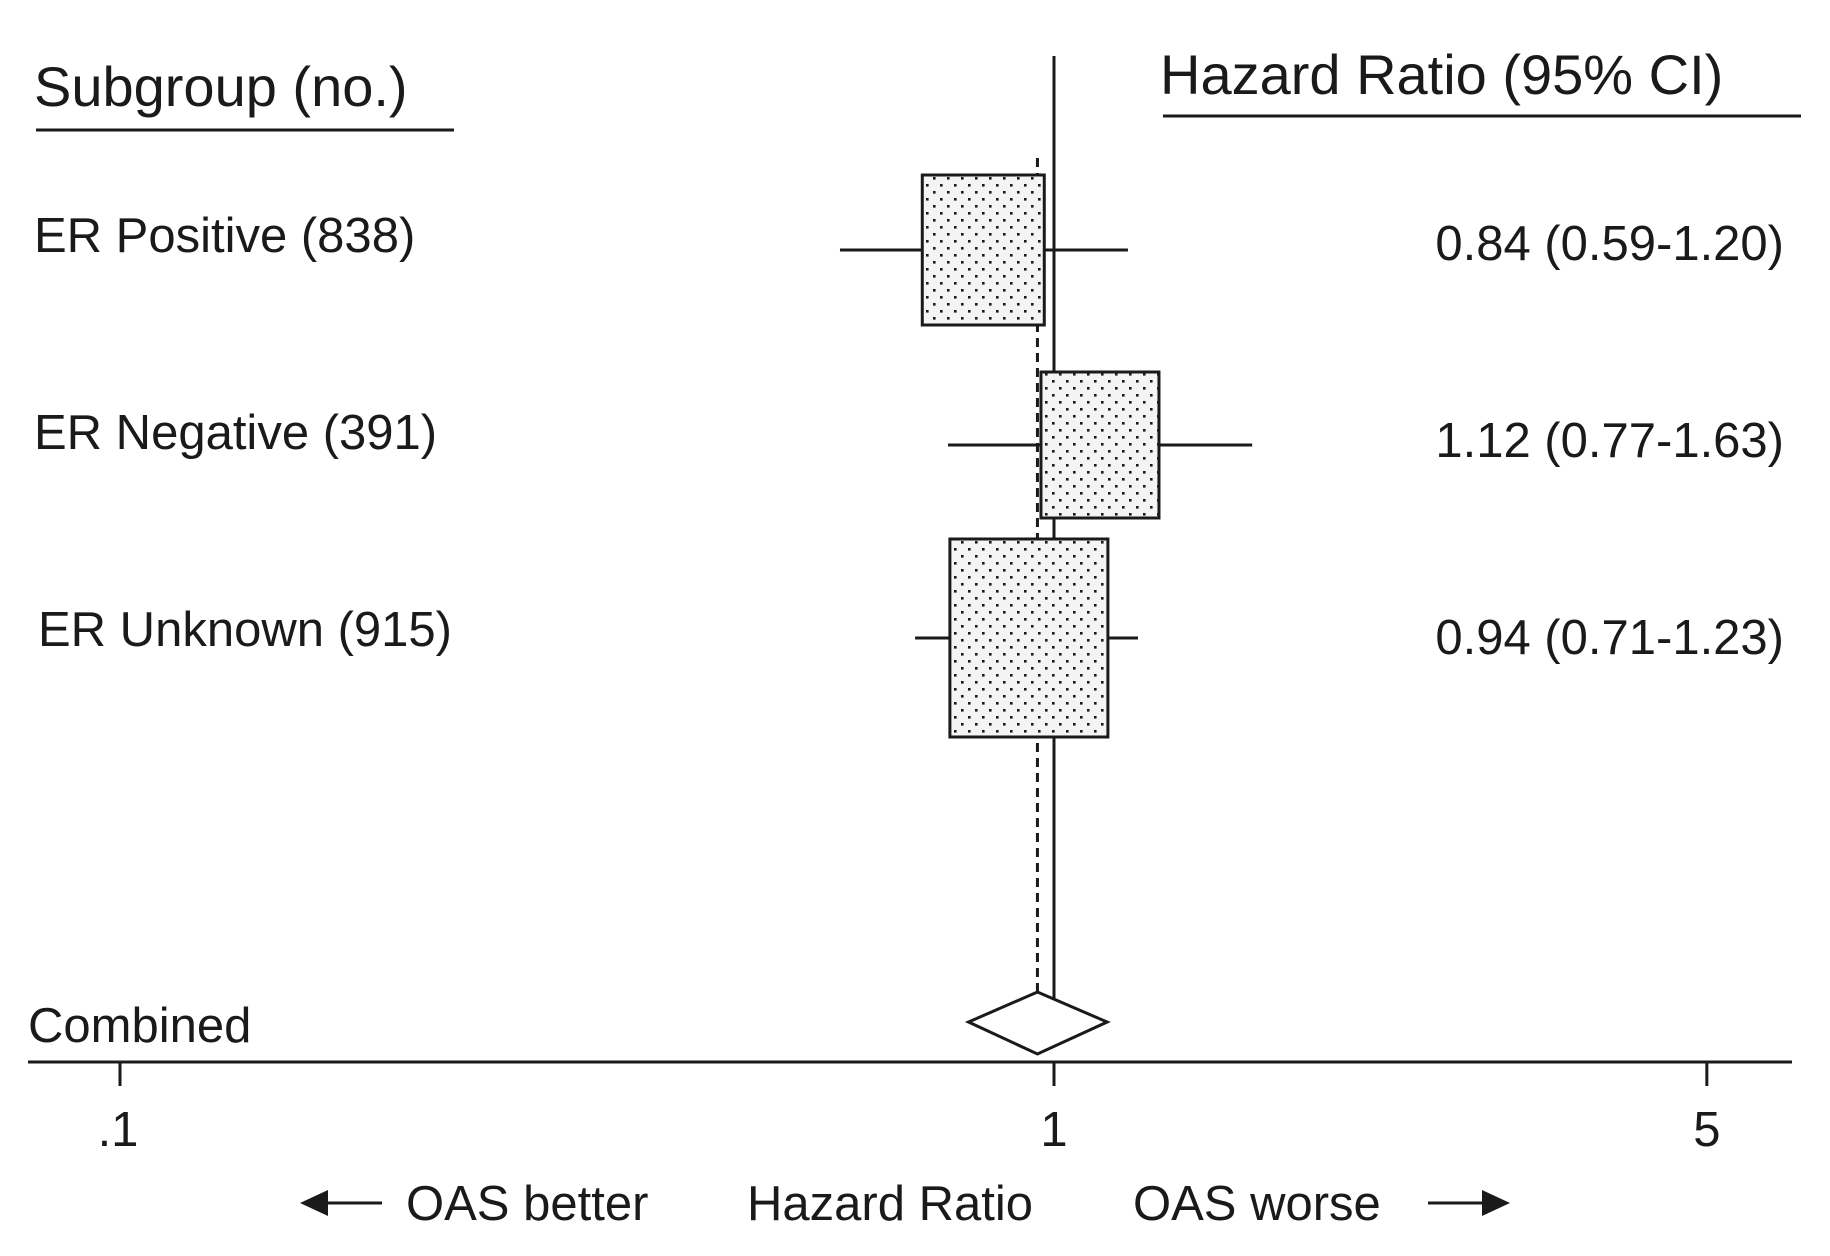 Image resolution: width=1830 pixels, height=1256 pixels. I want to click on estimate-box-er-unknown, so click(1029, 638).